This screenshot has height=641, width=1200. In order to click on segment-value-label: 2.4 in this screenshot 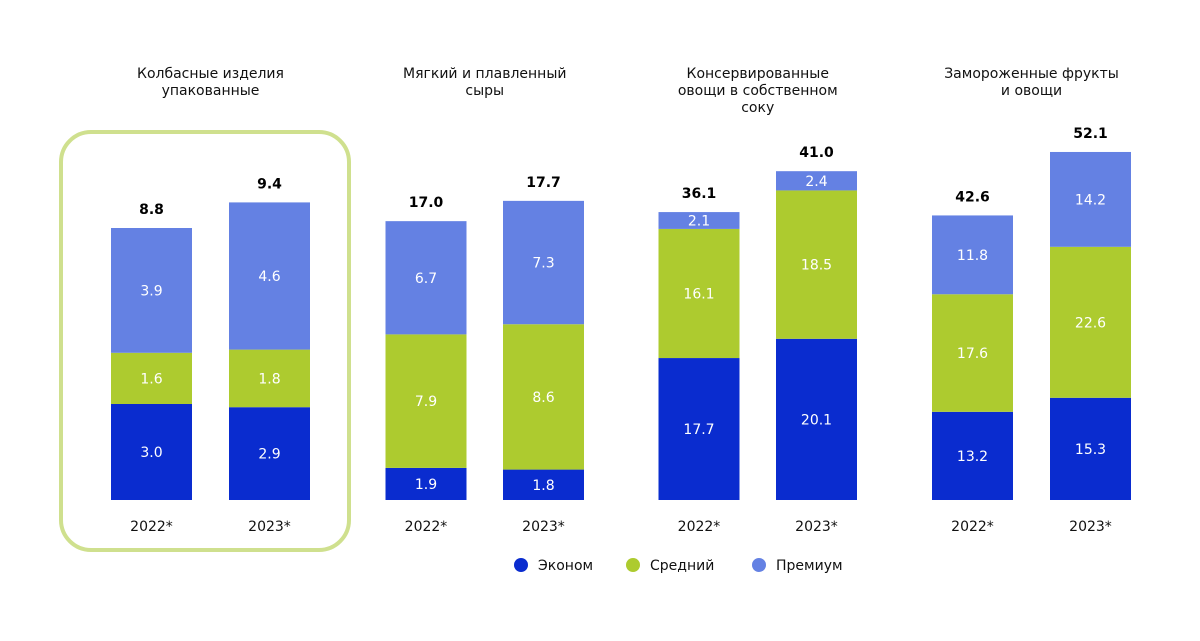, I will do `click(816, 182)`.